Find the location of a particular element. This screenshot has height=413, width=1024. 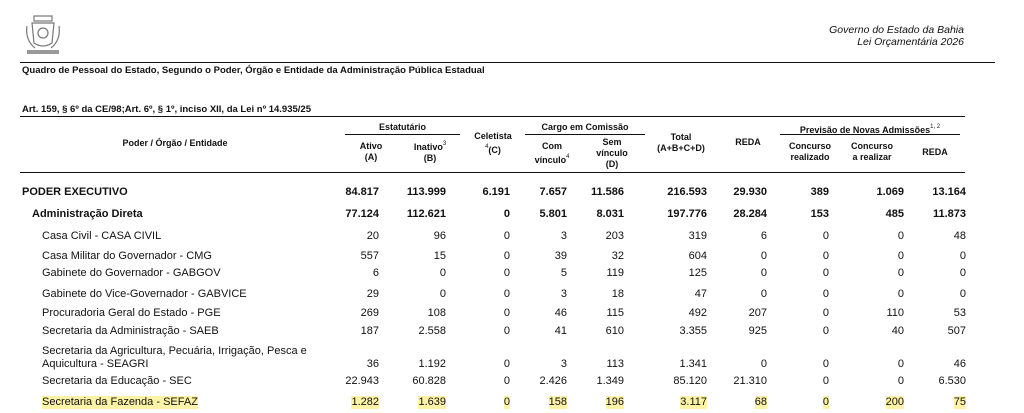

group-header: Previsão de Novas Admissões is located at coordinates (865, 130).